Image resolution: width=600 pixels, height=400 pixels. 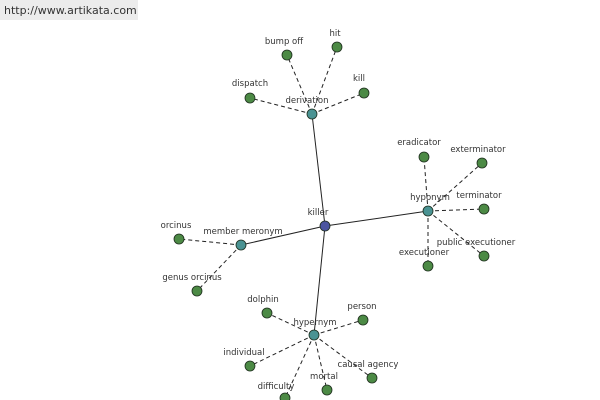 I want to click on node-label: derivation, so click(x=306, y=101).